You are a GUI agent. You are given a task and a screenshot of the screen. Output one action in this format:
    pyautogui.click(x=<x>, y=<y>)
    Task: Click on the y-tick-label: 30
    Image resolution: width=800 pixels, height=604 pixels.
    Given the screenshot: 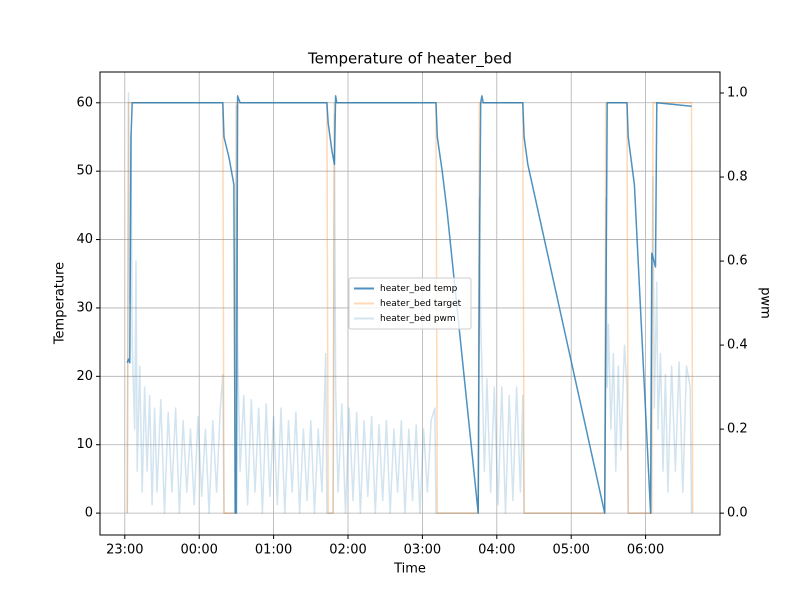 What is the action you would take?
    pyautogui.click(x=84, y=307)
    